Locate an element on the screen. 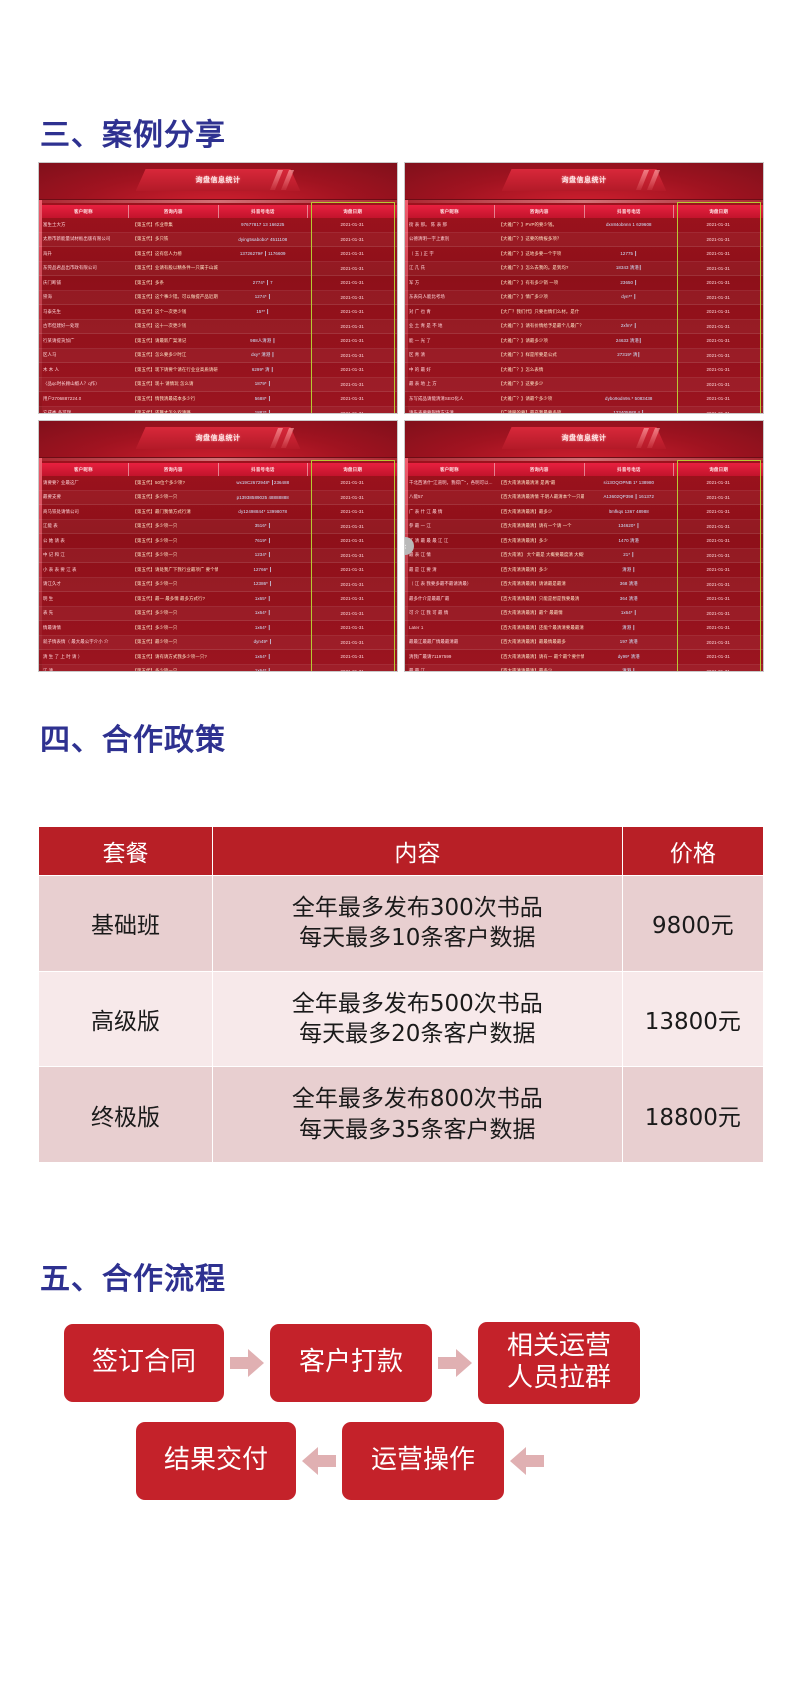 The image size is (800, 1698). cell-content: 【大雅广？】样是所要是公式 is located at coordinates (527, 355).